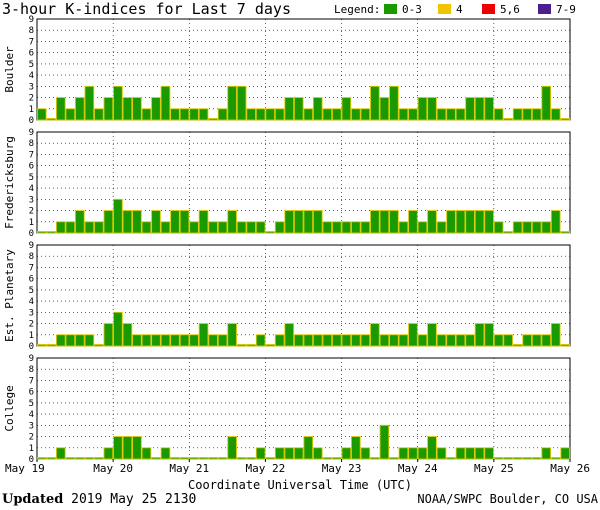 This screenshot has width=600, height=510. I want to click on station-label: Boulder, so click(9, 69).